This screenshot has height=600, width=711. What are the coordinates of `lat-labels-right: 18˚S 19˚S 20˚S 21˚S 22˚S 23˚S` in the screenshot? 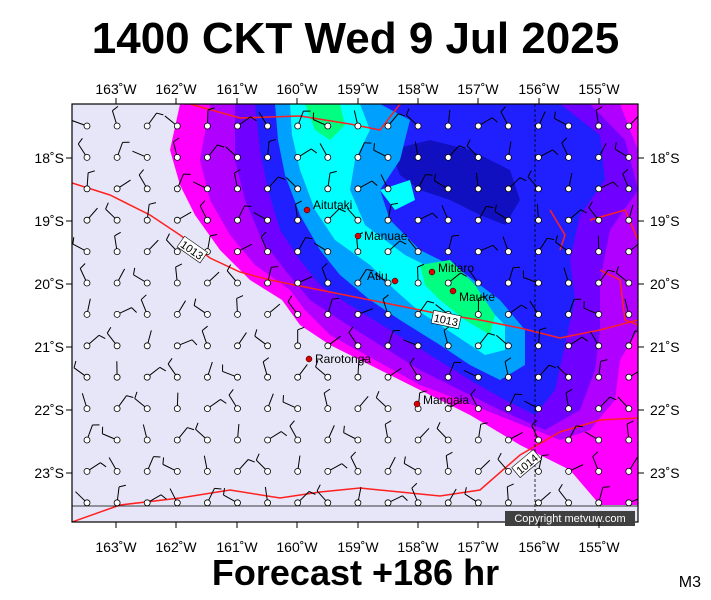 It's located at (665, 315).